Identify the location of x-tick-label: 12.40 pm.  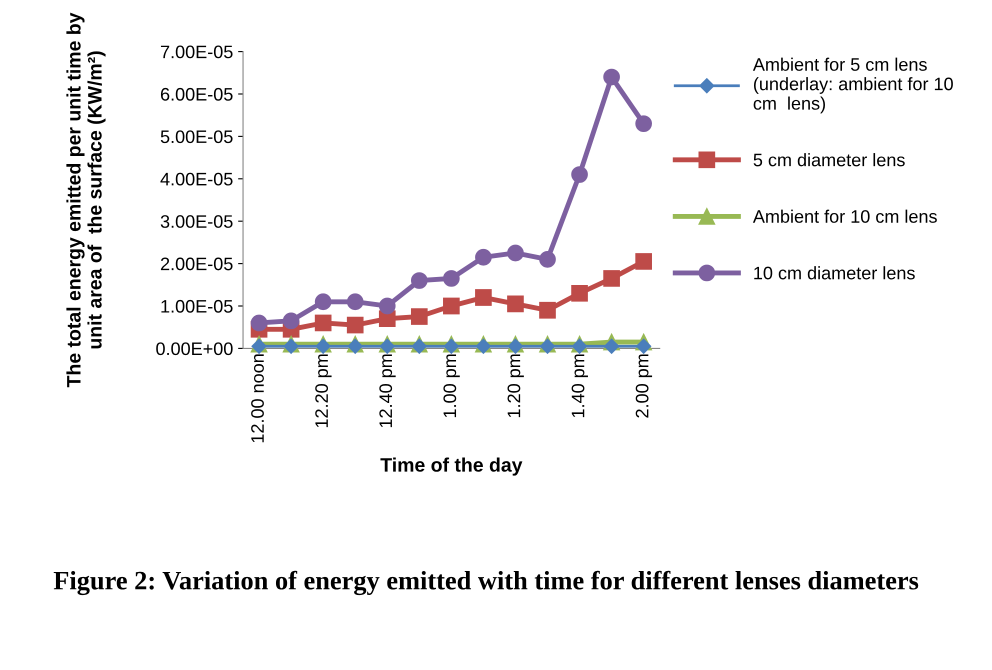
(387, 391).